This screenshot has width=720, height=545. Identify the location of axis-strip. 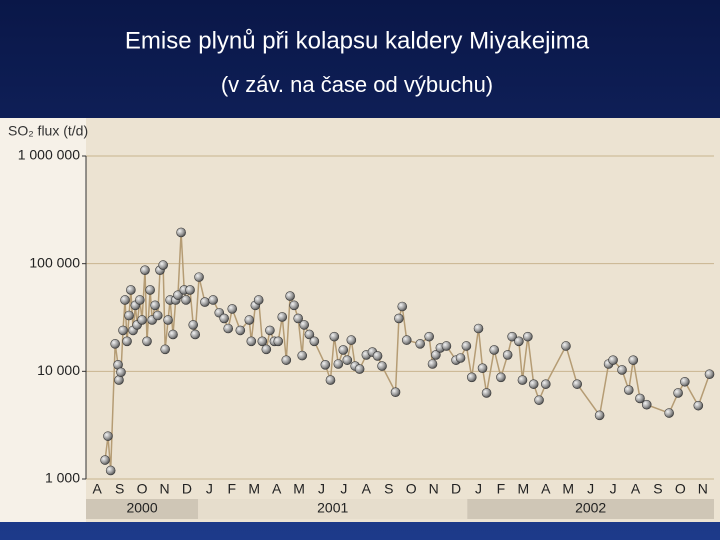
(43, 320).